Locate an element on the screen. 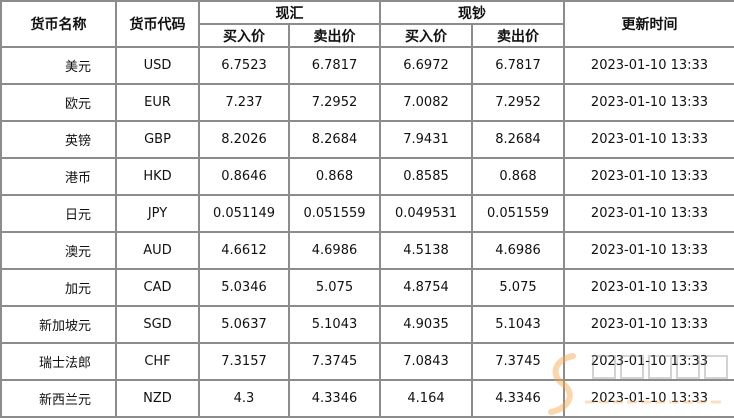 The image size is (734, 418). cell-currency-name: 澳元 is located at coordinates (58, 250).